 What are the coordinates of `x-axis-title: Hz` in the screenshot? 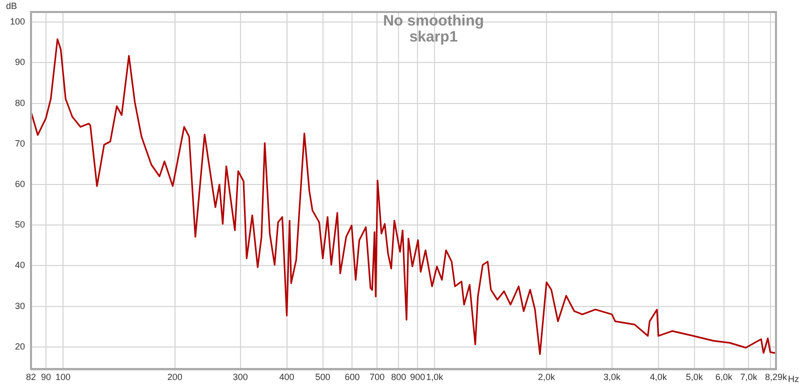 It's located at (794, 379).